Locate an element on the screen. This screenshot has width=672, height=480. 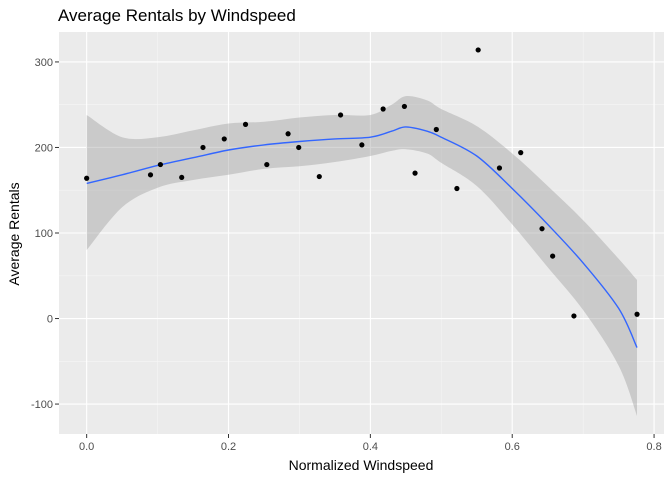
x-tick-label: 0.8 is located at coordinates (653, 447).